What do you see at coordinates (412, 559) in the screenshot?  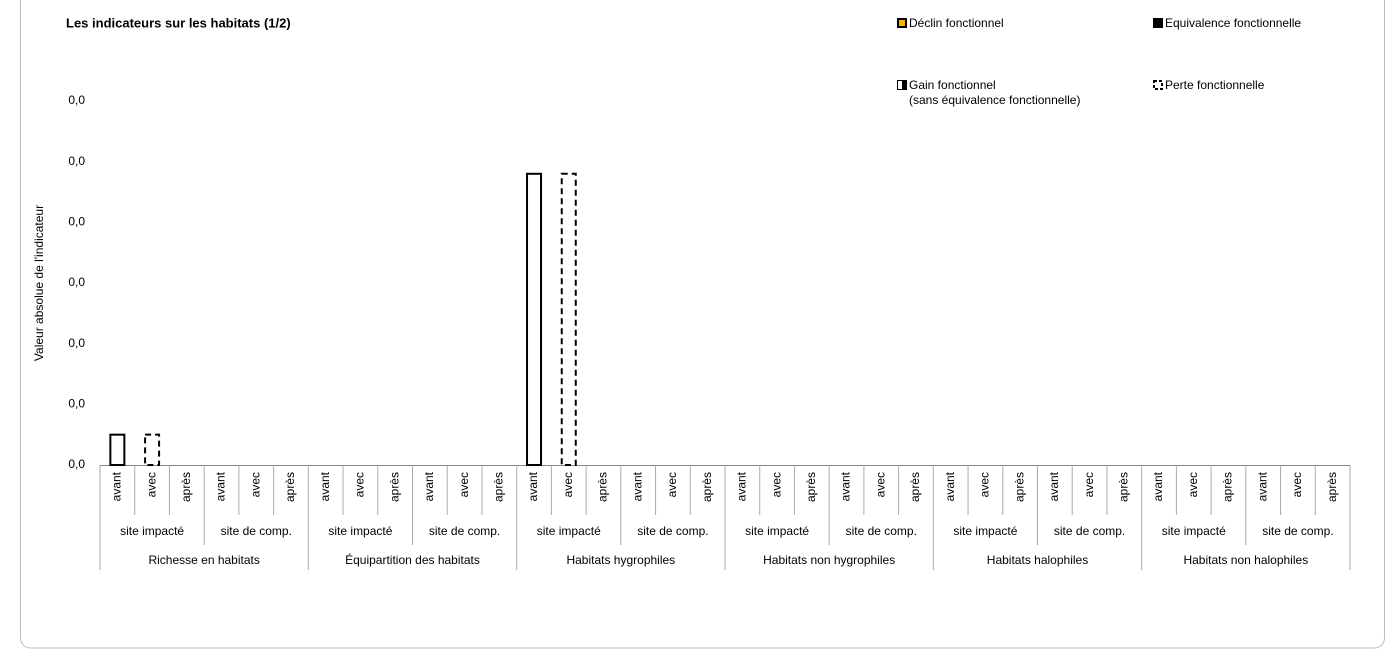 I see `group-label: Équipartition des habitats` at bounding box center [412, 559].